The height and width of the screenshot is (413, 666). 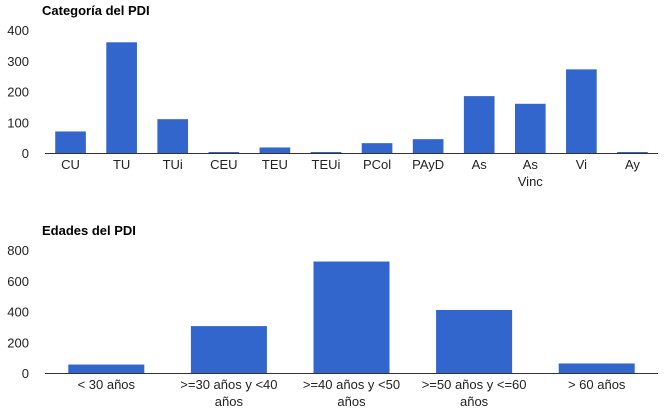 I want to click on x-tick-label: TUi, so click(x=173, y=164).